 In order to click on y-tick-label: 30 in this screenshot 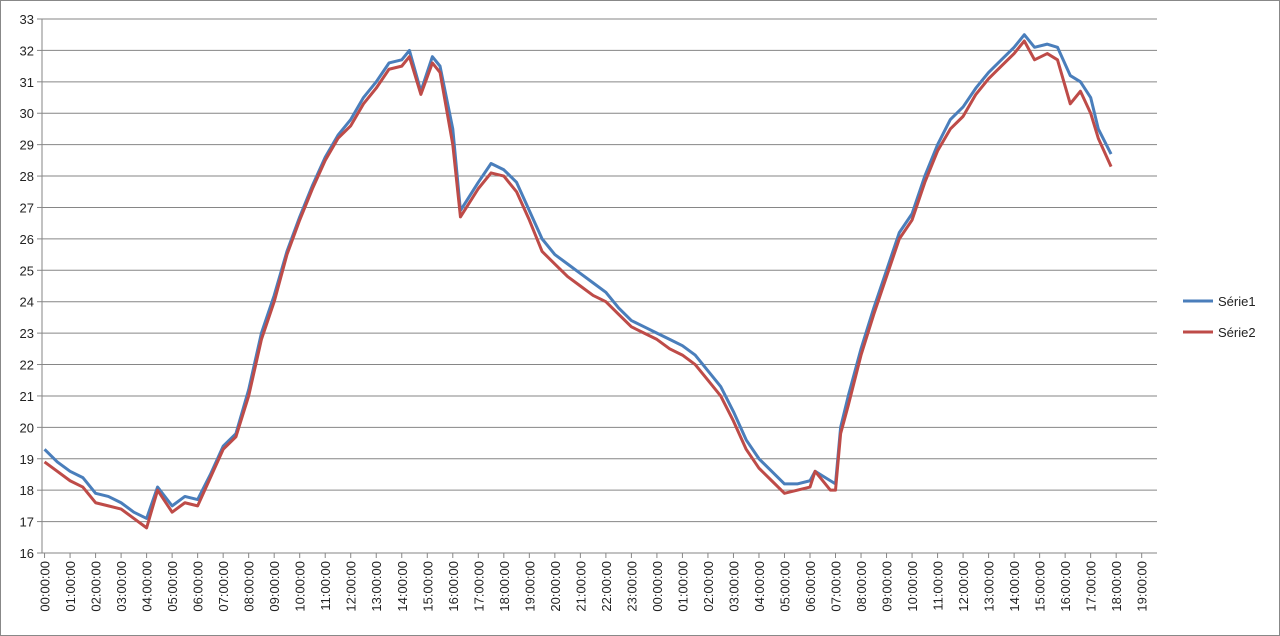, I will do `click(27, 113)`.